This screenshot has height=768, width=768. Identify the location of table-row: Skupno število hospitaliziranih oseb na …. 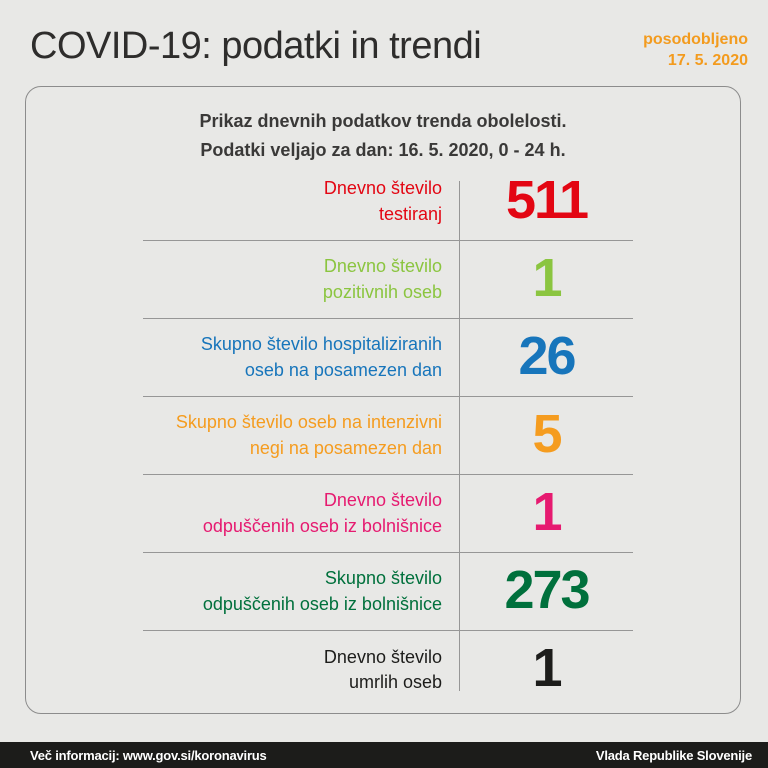
(388, 358).